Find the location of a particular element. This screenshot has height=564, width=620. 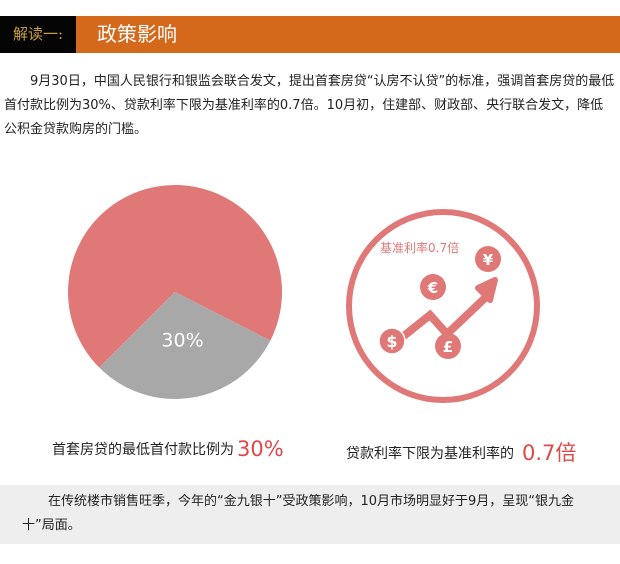

rate-circle is located at coordinates (443, 306).